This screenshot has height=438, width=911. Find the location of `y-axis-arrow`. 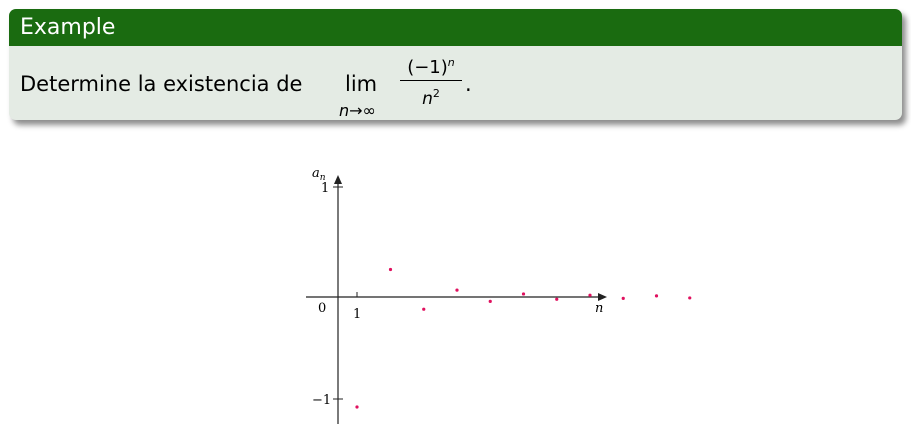

y-axis-arrow is located at coordinates (338, 179).